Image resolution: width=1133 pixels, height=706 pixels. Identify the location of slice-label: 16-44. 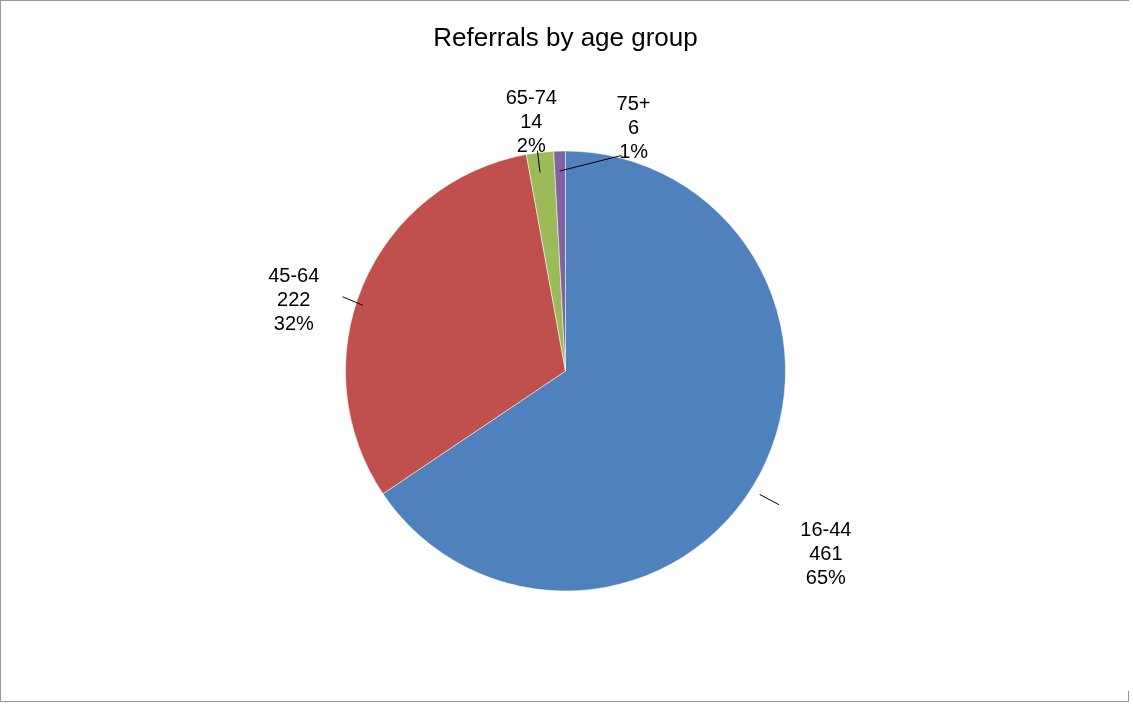
(826, 528).